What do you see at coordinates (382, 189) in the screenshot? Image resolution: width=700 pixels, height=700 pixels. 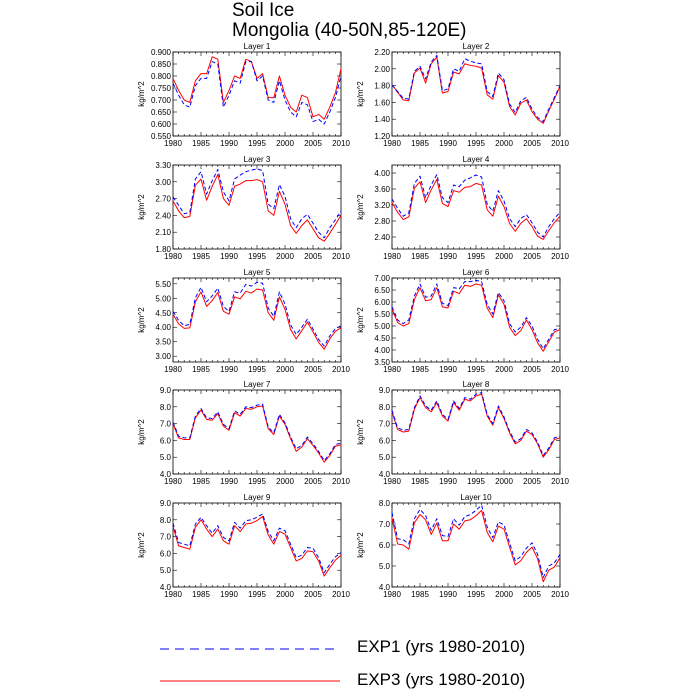 I see `y-tick-label: 3.60` at bounding box center [382, 189].